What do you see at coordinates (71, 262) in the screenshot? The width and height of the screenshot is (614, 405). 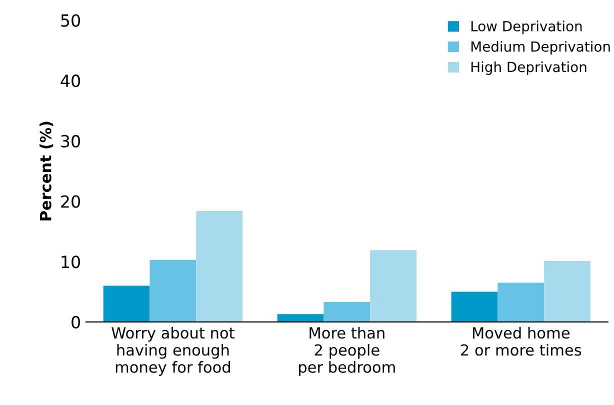 I see `y-tick-label: 10` at bounding box center [71, 262].